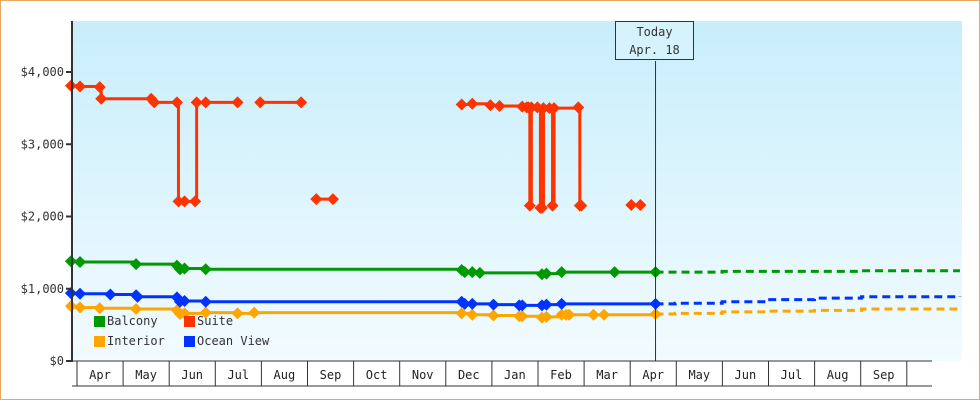 The image size is (980, 400). I want to click on x-tick-label: Mar, so click(607, 375).